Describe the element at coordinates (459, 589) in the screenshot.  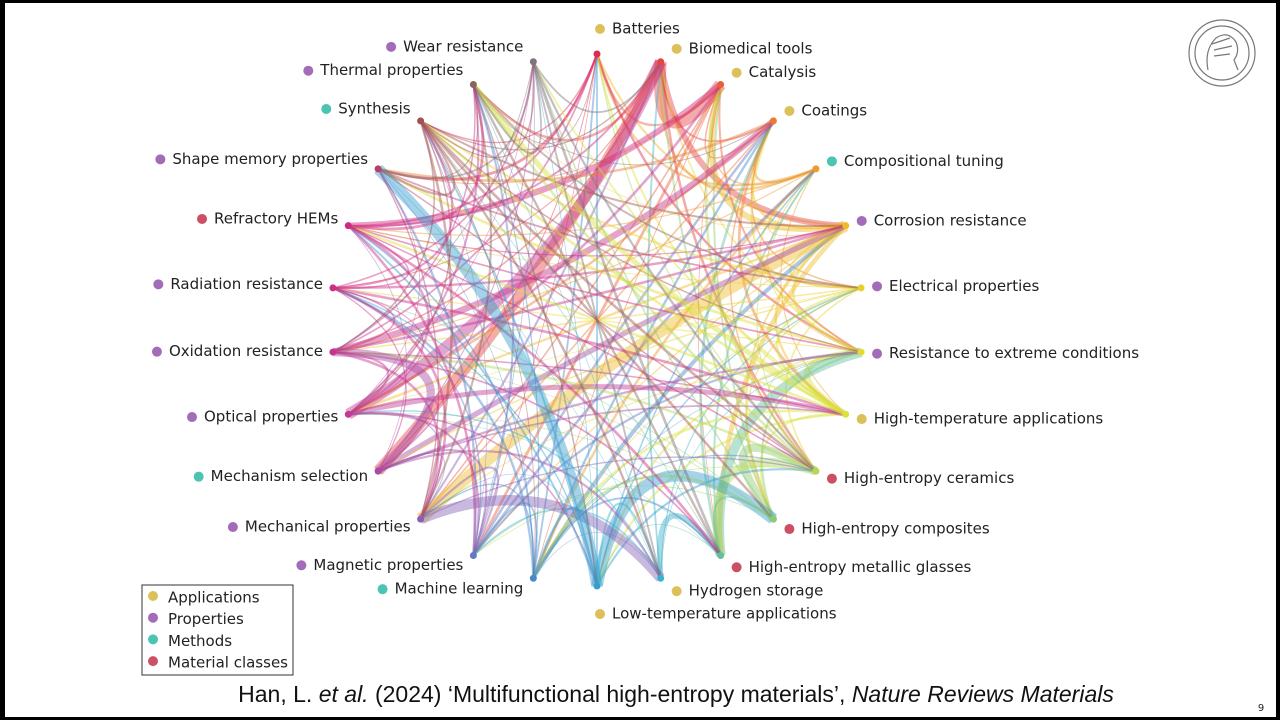
I see `node-label: Machine learning` at that location.